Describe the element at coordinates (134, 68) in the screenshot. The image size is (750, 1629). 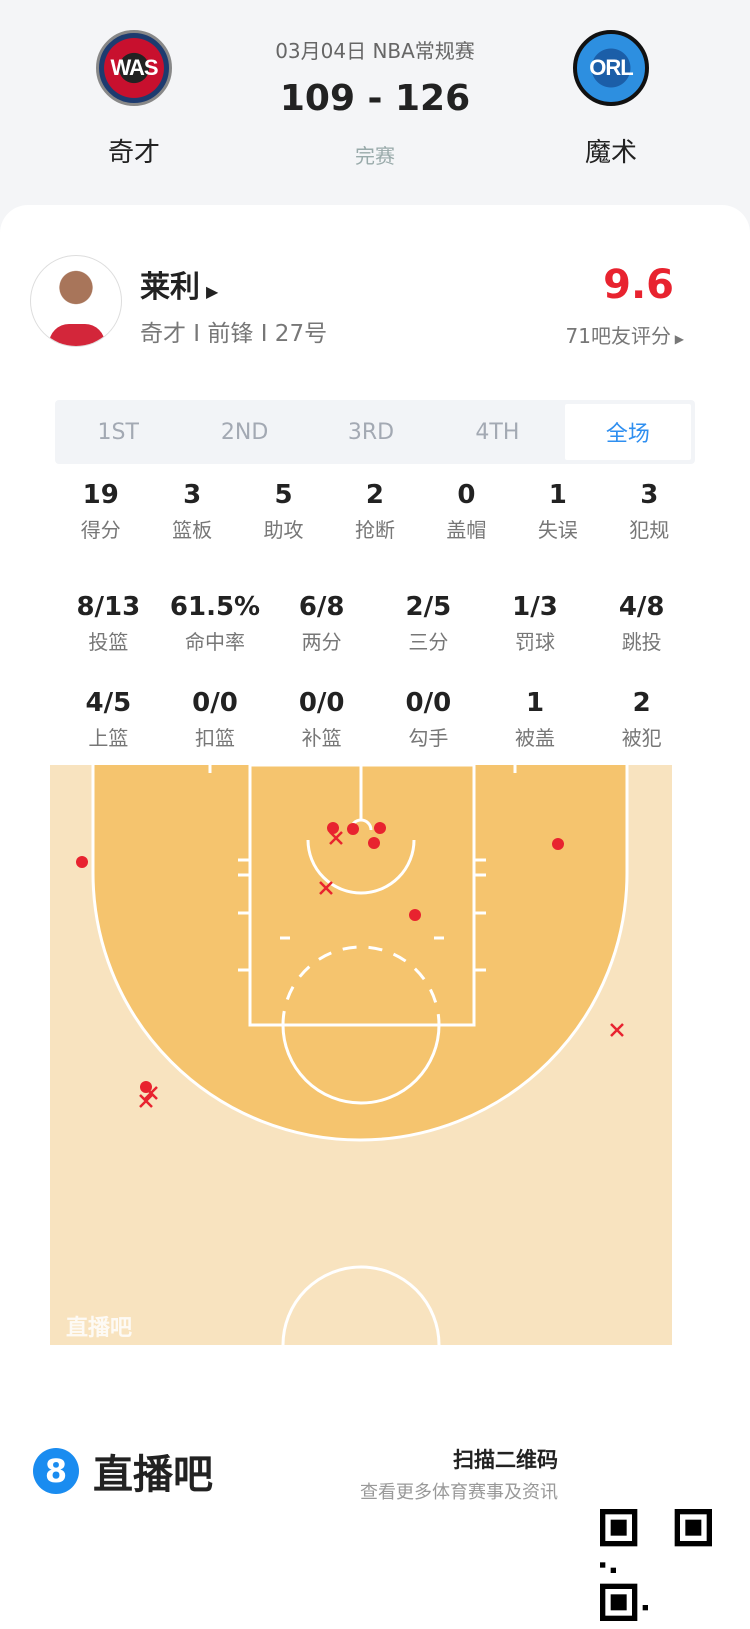
I see `team-logo-was: WAS` at that location.